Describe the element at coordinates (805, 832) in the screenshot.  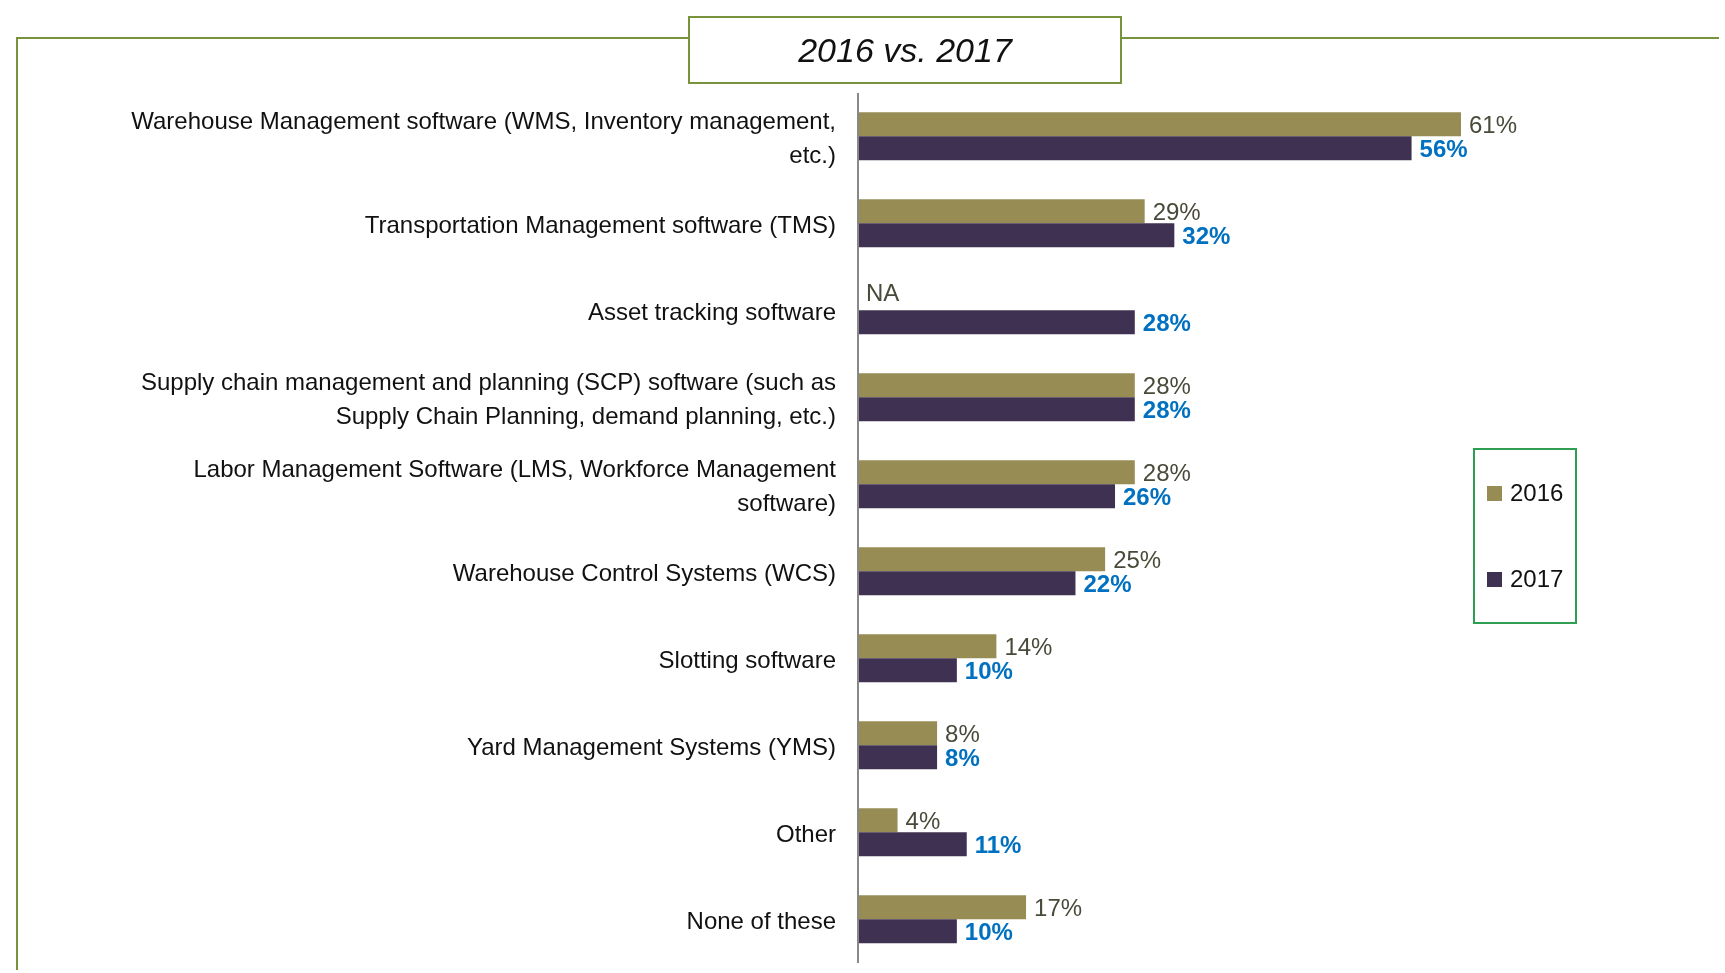
I see `y-tick-label: Other` at that location.